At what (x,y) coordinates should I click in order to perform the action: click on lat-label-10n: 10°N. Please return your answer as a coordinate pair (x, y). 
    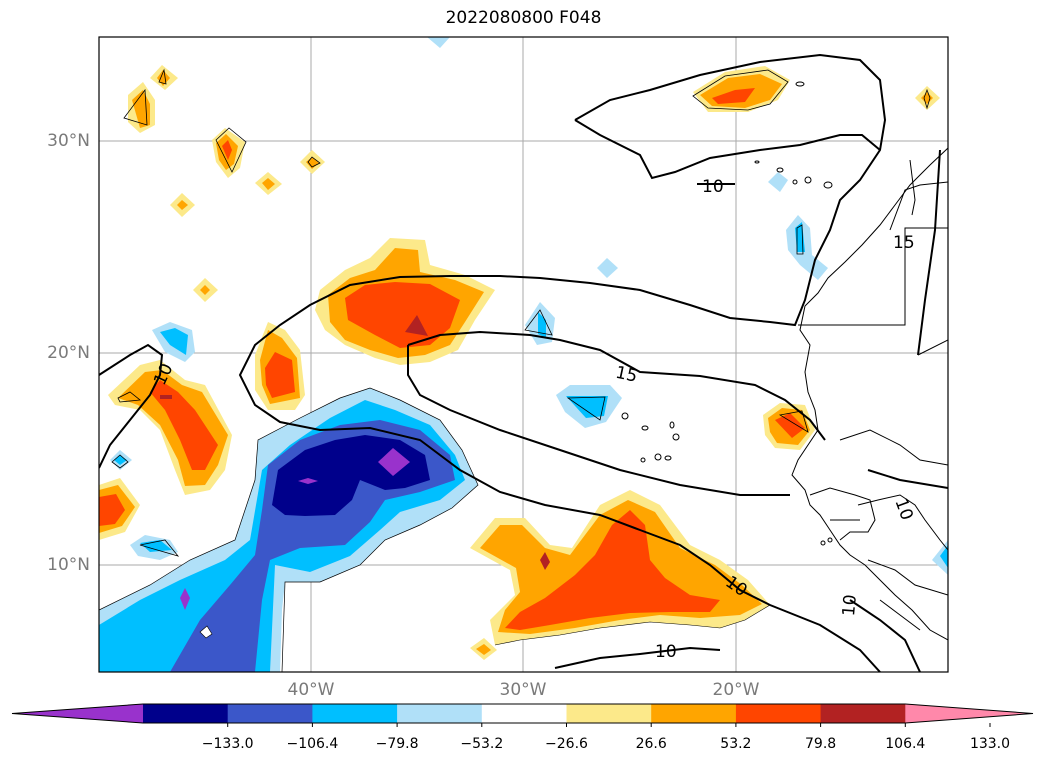
    Looking at the image, I should click on (68, 565).